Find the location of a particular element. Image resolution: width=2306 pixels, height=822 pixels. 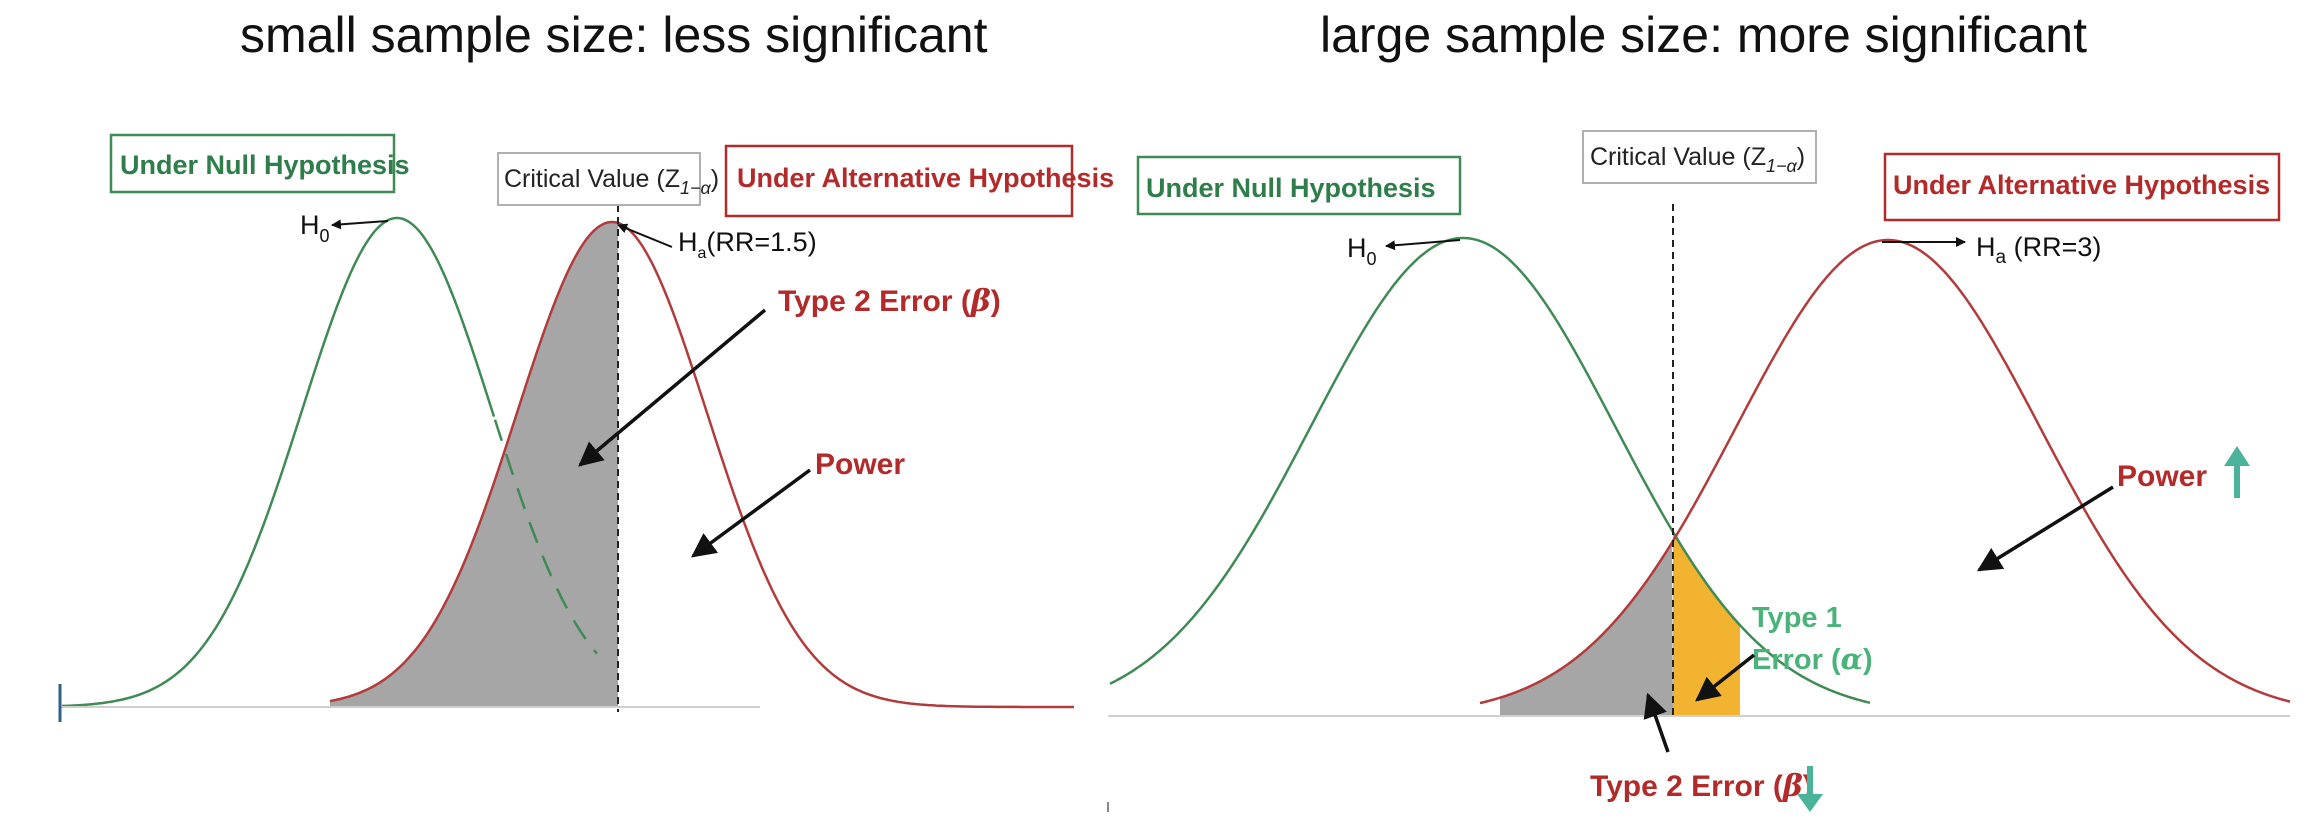

left-power-label: Power is located at coordinates (860, 464).